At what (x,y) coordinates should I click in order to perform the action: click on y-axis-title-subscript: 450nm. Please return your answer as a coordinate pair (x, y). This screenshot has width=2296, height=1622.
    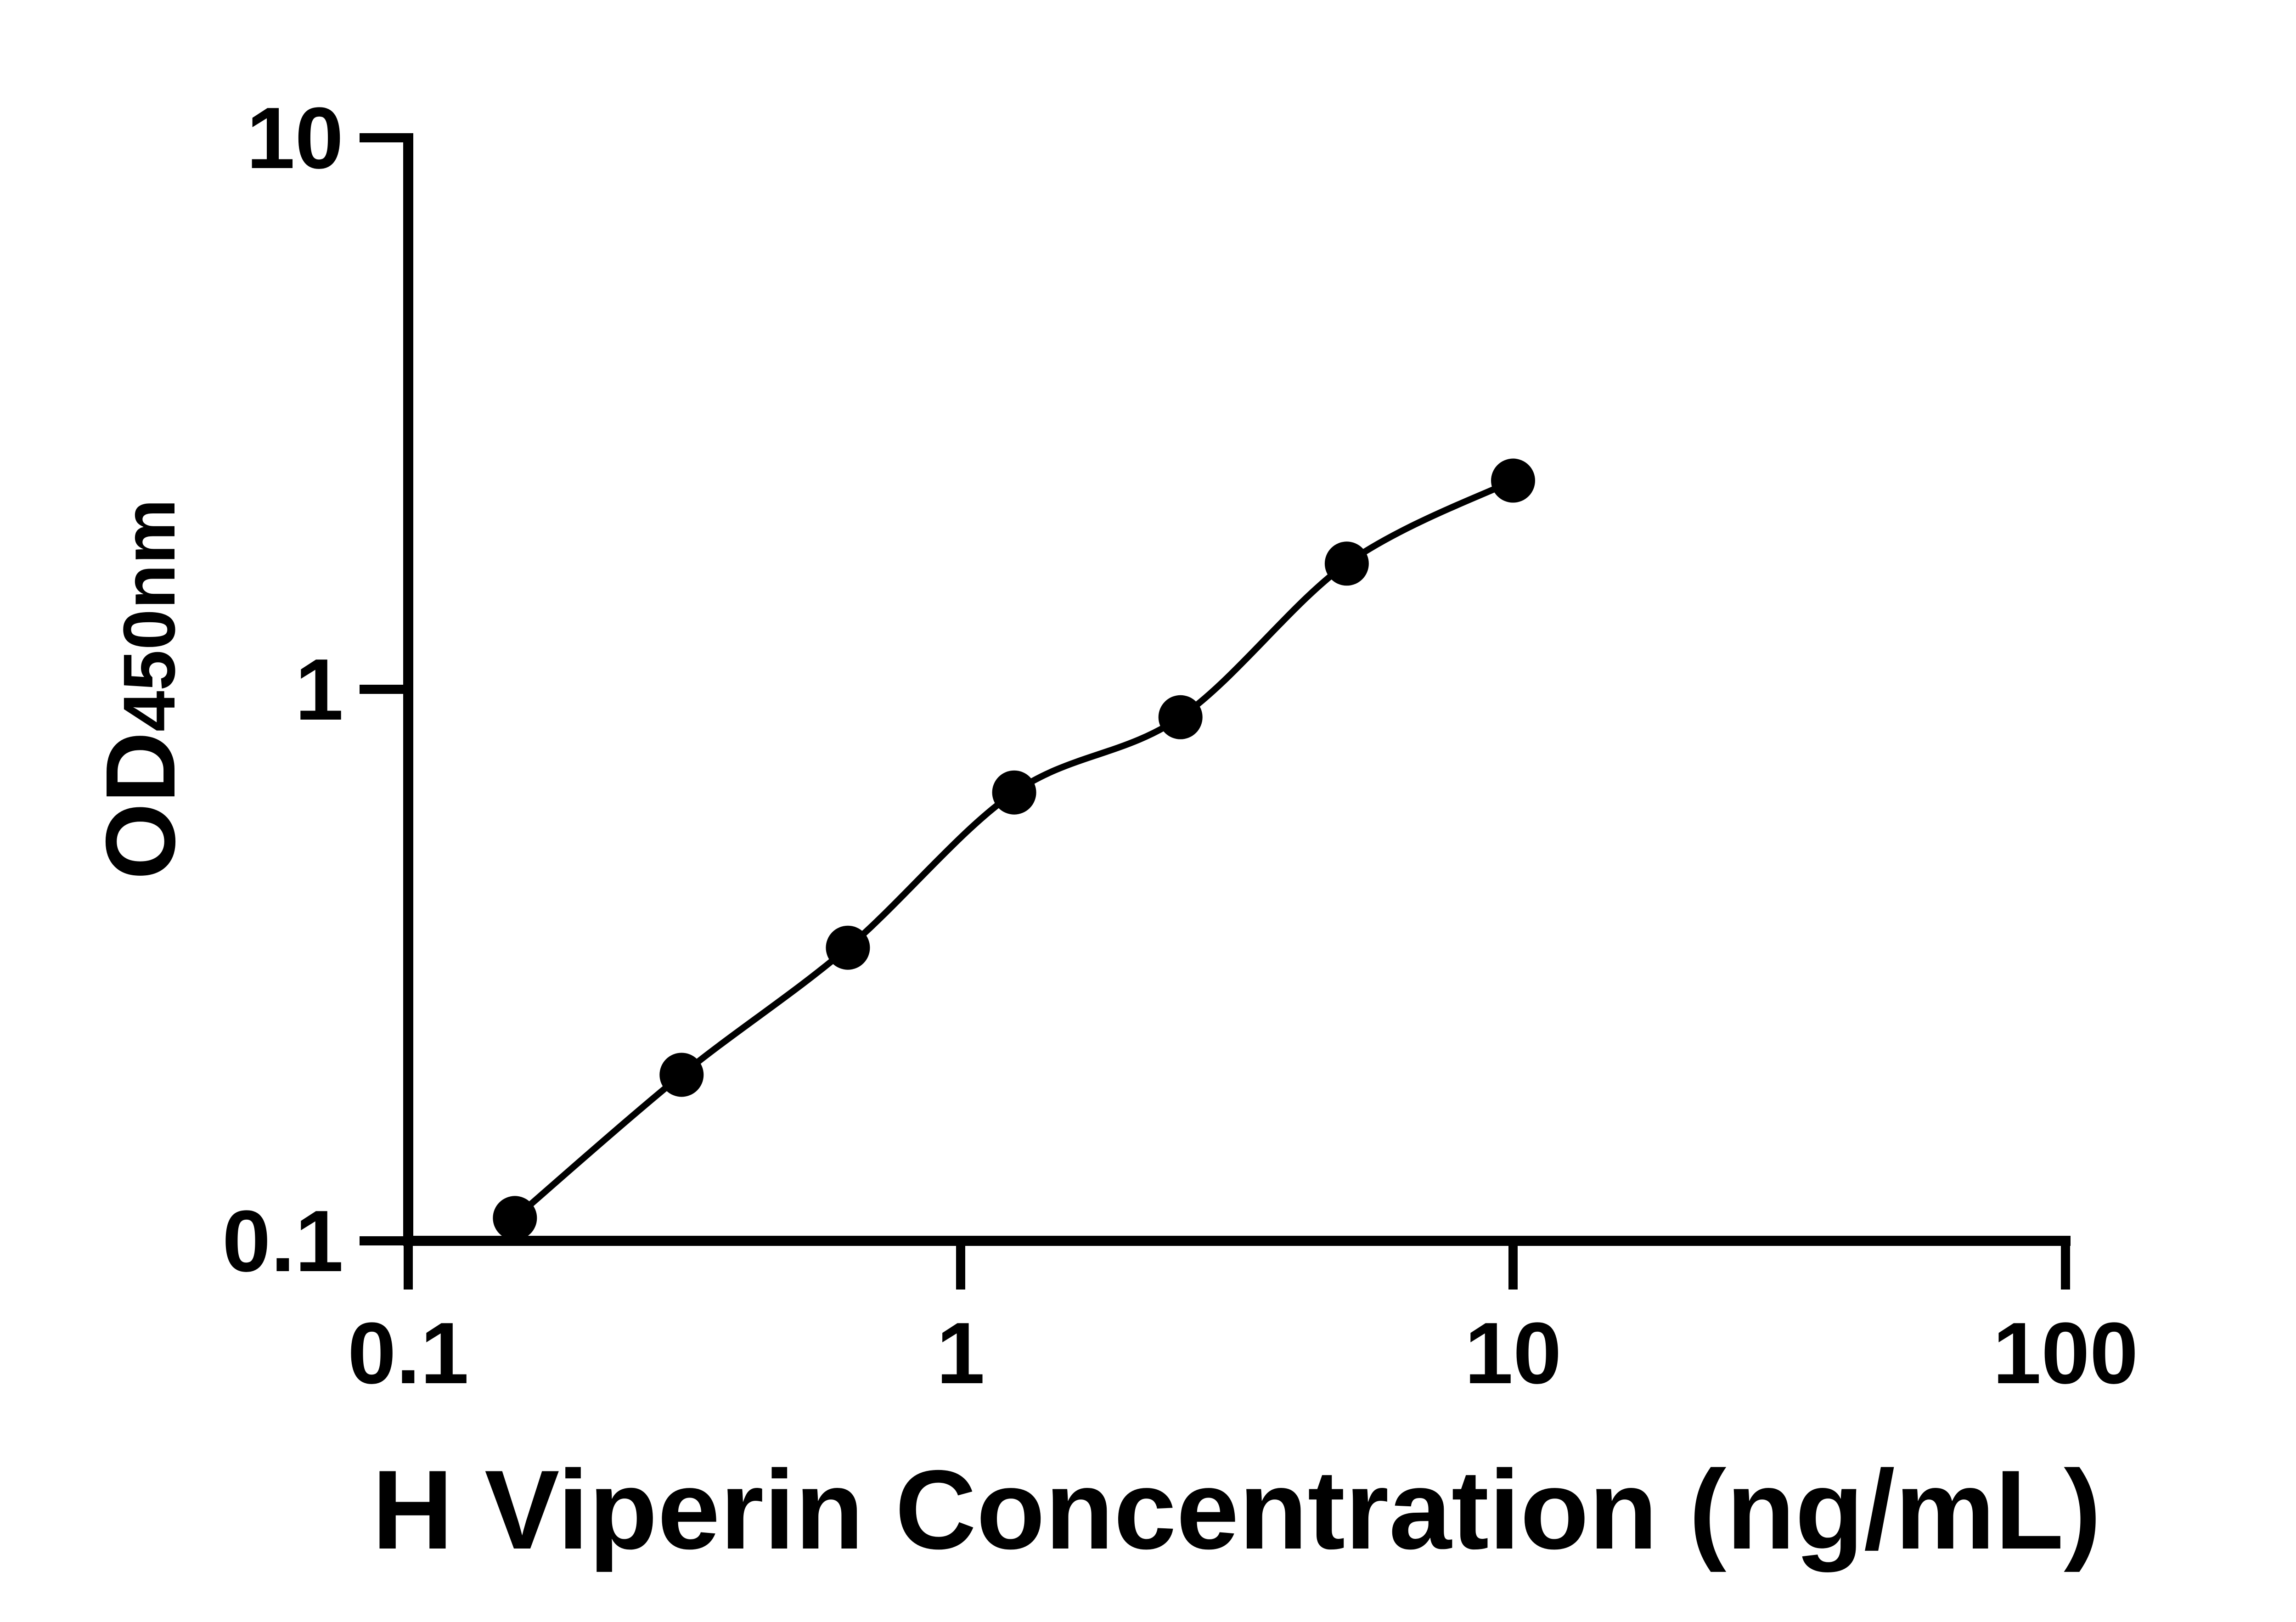
    Looking at the image, I should click on (149, 615).